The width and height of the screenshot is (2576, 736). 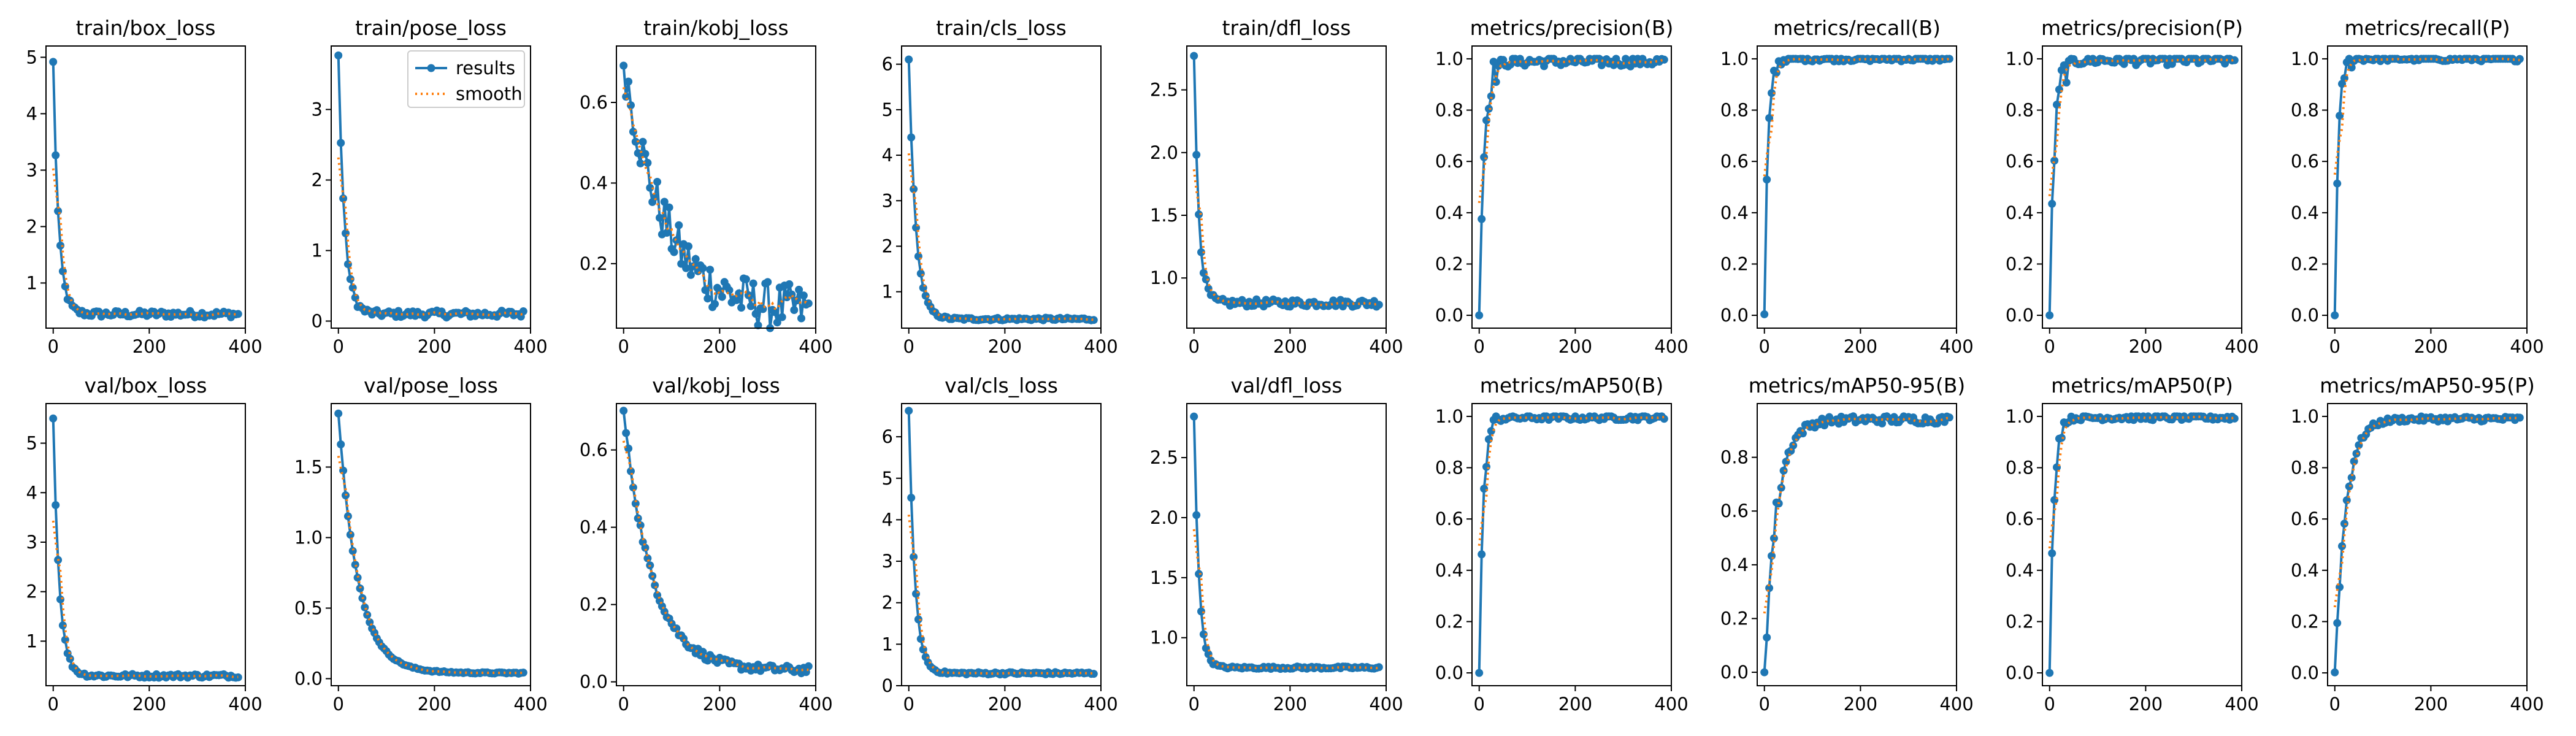 What do you see at coordinates (1164, 517) in the screenshot?
I see `y-tick-label: 2.0` at bounding box center [1164, 517].